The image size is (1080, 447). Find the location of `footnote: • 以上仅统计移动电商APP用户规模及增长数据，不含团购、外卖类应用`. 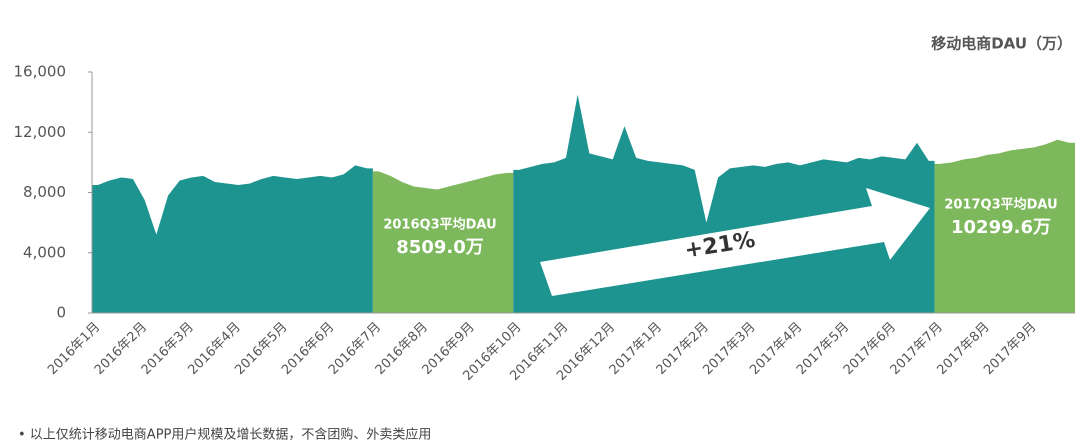

footnote: • 以上仅统计移动电商APP用户规模及增长数据，不含团购、外卖类应用 is located at coordinates (224, 435).